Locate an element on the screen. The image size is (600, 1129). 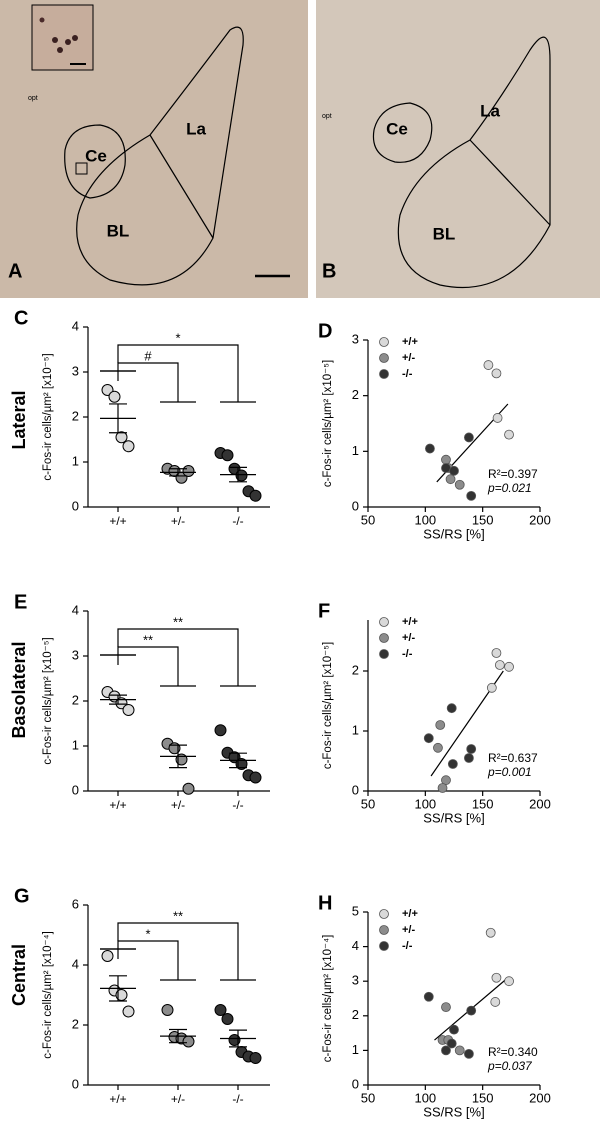
region-label: Ce is located at coordinates (397, 128).